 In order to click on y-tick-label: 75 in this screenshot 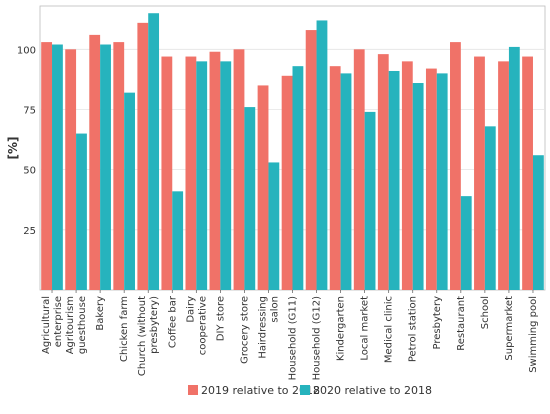, I will do `click(29, 110)`.